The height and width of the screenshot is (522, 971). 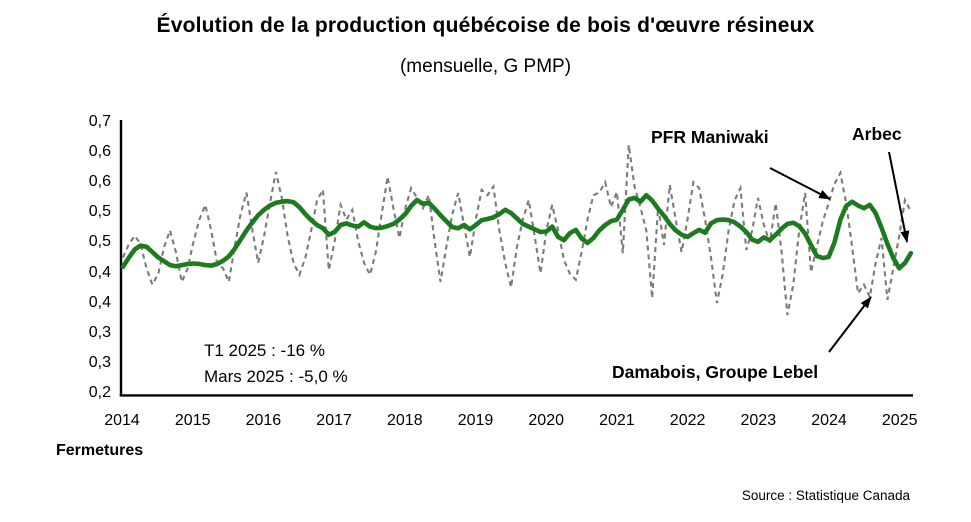 I want to click on quarter-note-line1: T1 2025 : -16 %, so click(x=264, y=350).